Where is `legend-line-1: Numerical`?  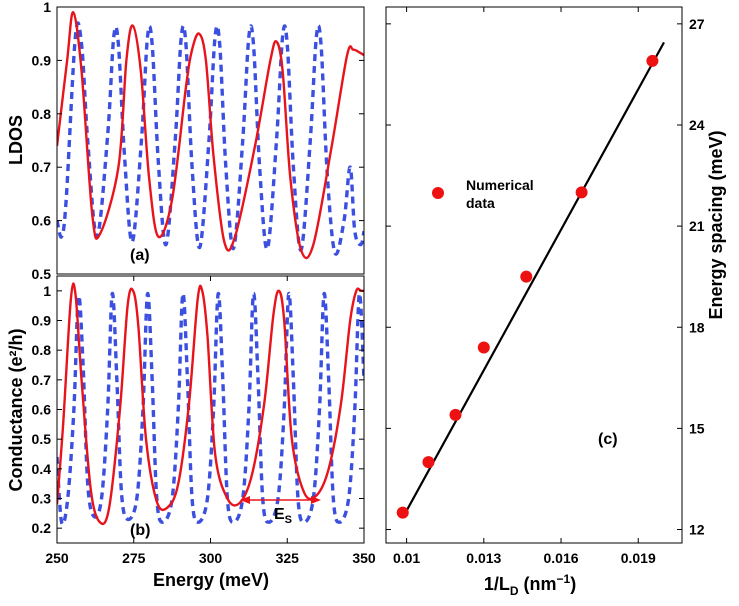
legend-line-1: Numerical is located at coordinates (500, 185).